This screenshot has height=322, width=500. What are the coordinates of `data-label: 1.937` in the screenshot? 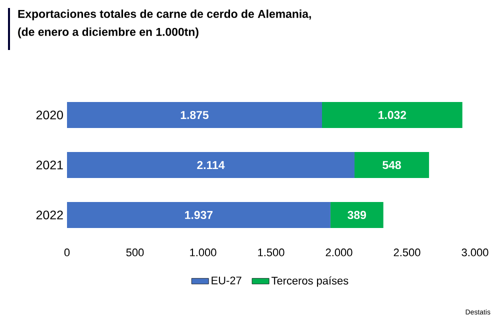 It's located at (199, 215).